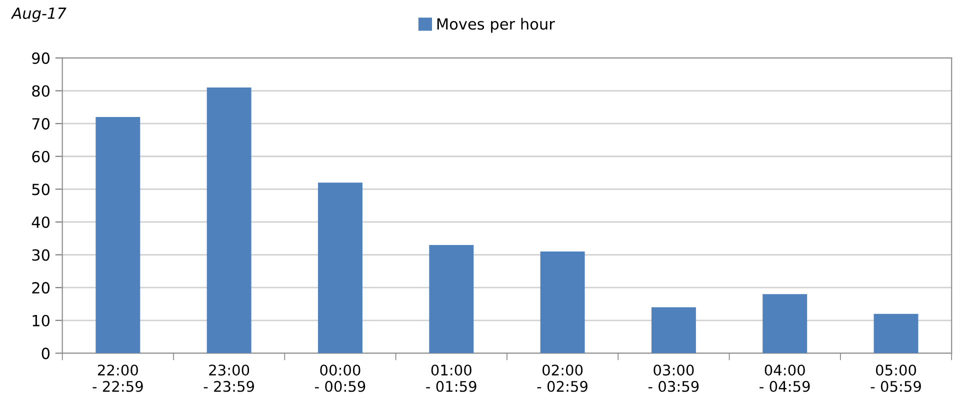  Describe the element at coordinates (41, 91) in the screenshot. I see `y-tick-label: 80` at that location.